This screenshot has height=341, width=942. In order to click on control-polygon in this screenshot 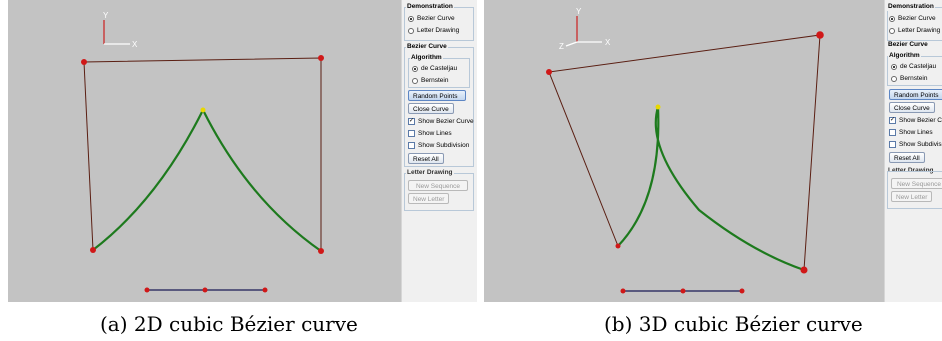, I will do `click(202, 154)`.